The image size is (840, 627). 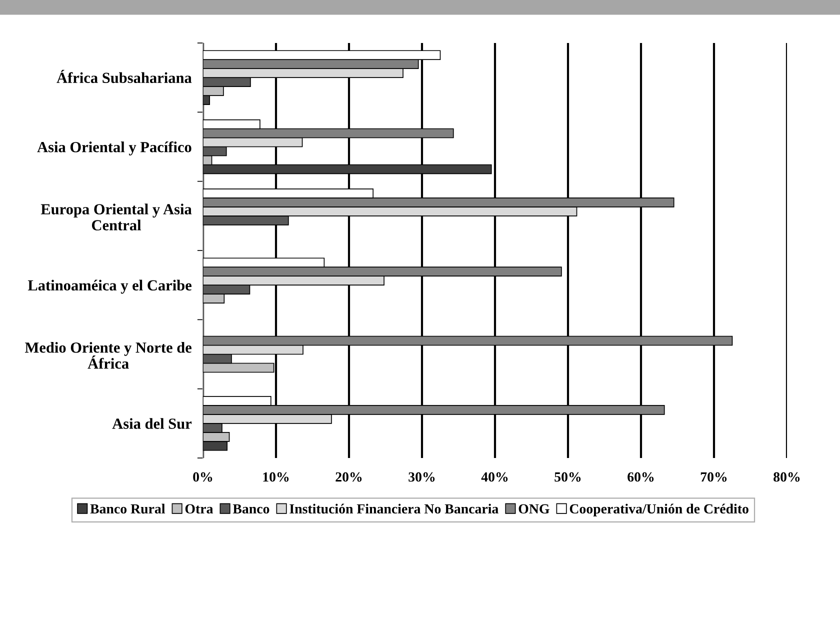 I want to click on legend-label: Cooperativa/Unión de Crédito, so click(x=659, y=510).